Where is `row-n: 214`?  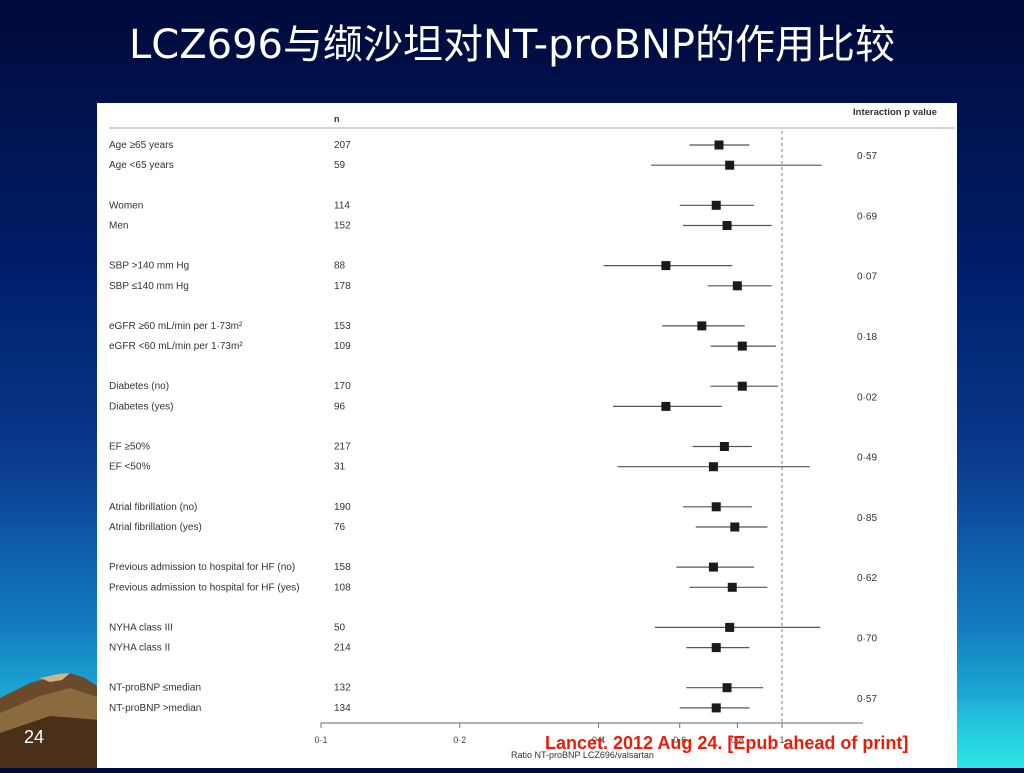
row-n: 214 is located at coordinates (342, 648).